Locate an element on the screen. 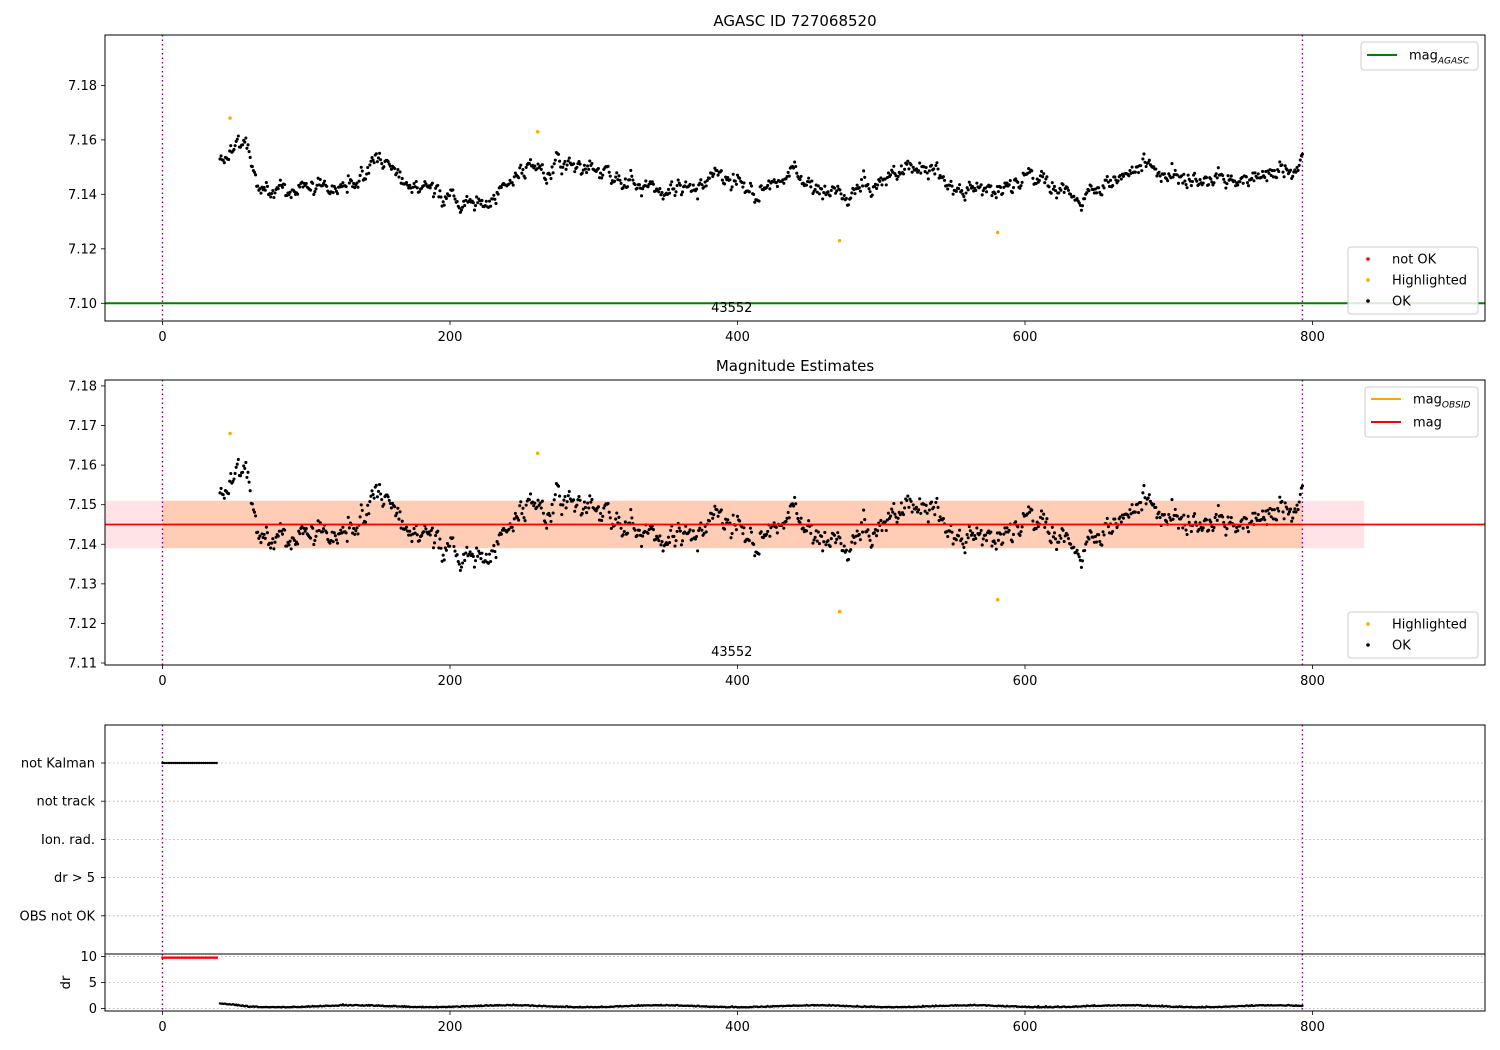  y-tick-label-7.16: 7.16 is located at coordinates (82, 466).